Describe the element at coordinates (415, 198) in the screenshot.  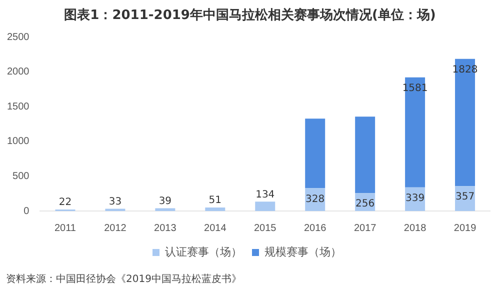
I see `data-label: 339` at that location.